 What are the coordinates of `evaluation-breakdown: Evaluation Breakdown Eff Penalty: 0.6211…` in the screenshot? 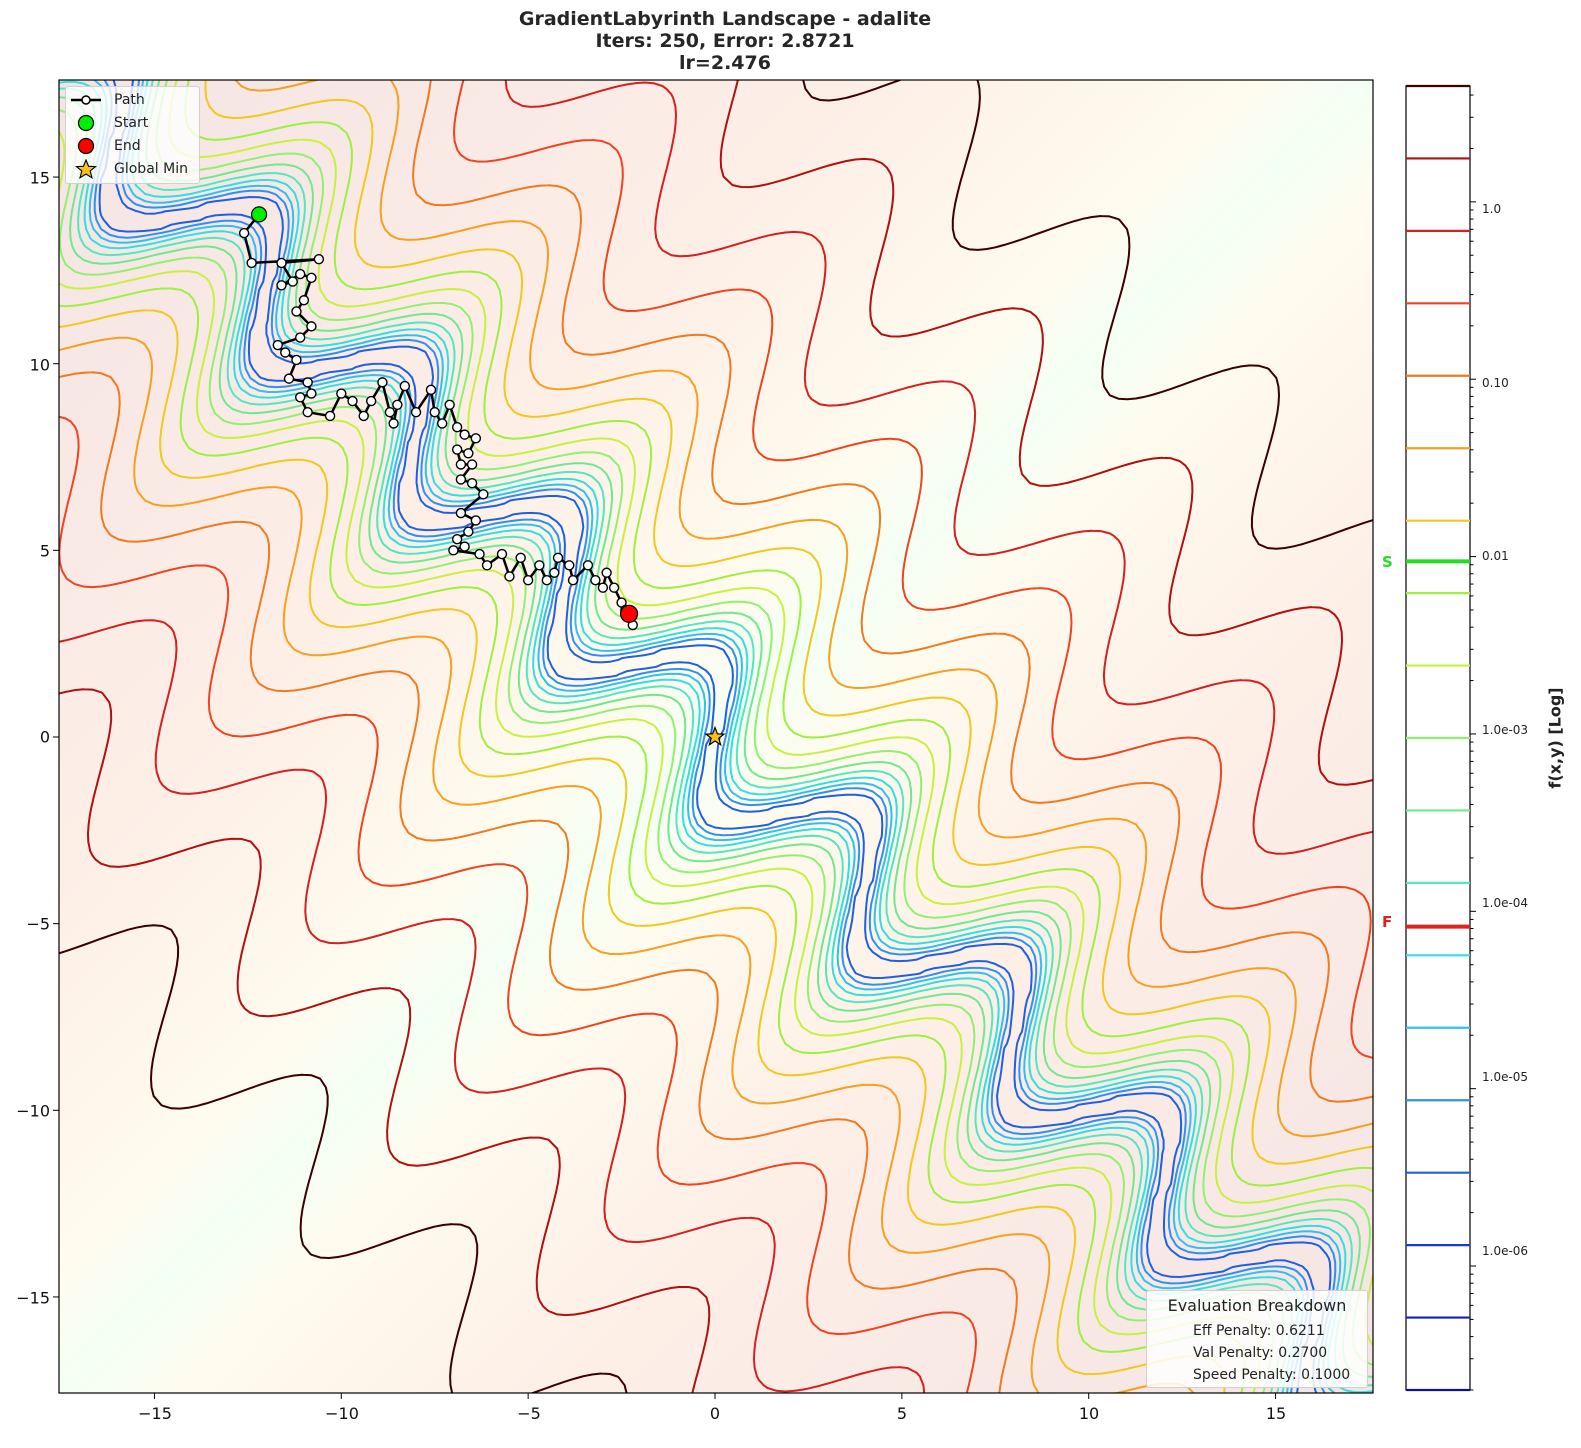 It's located at (1257, 1339).